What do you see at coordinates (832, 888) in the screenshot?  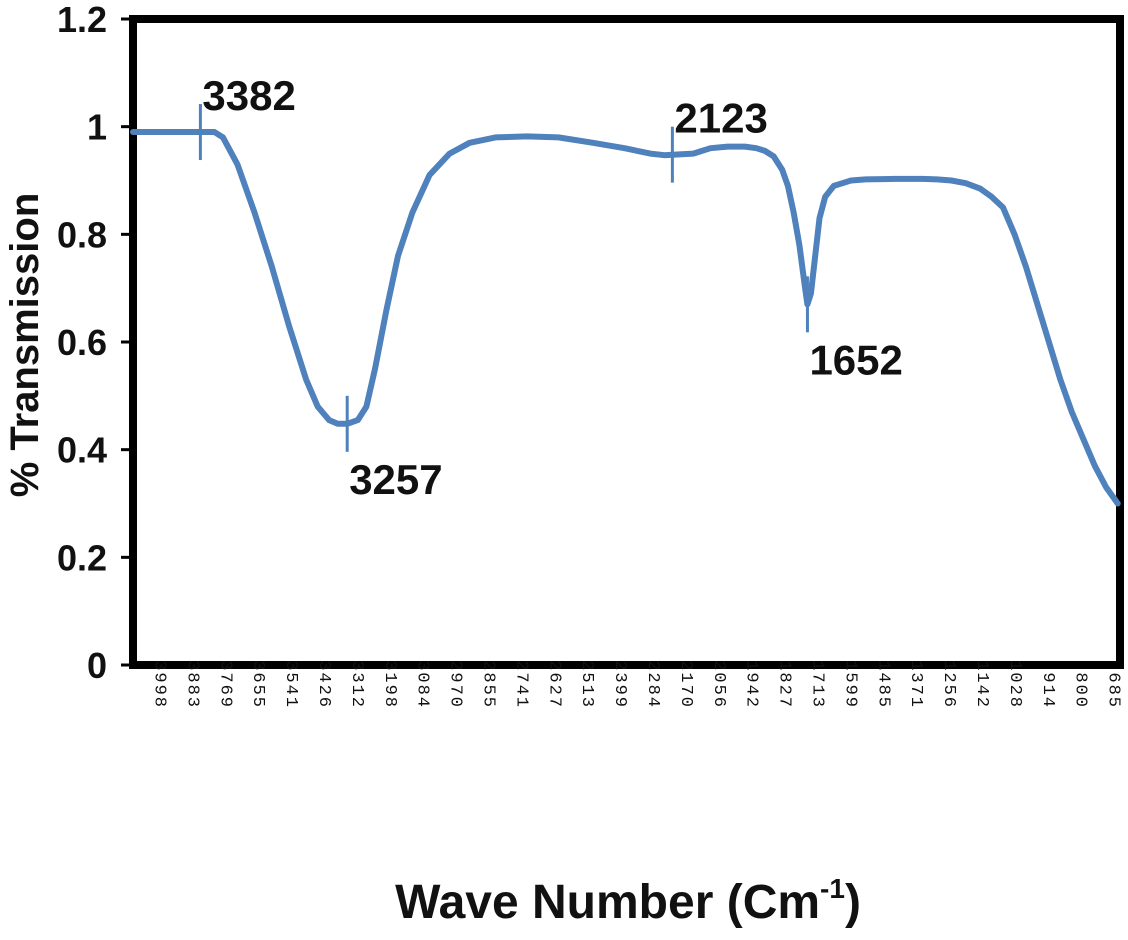 I see `x-axis-label-superscript: -1` at bounding box center [832, 888].